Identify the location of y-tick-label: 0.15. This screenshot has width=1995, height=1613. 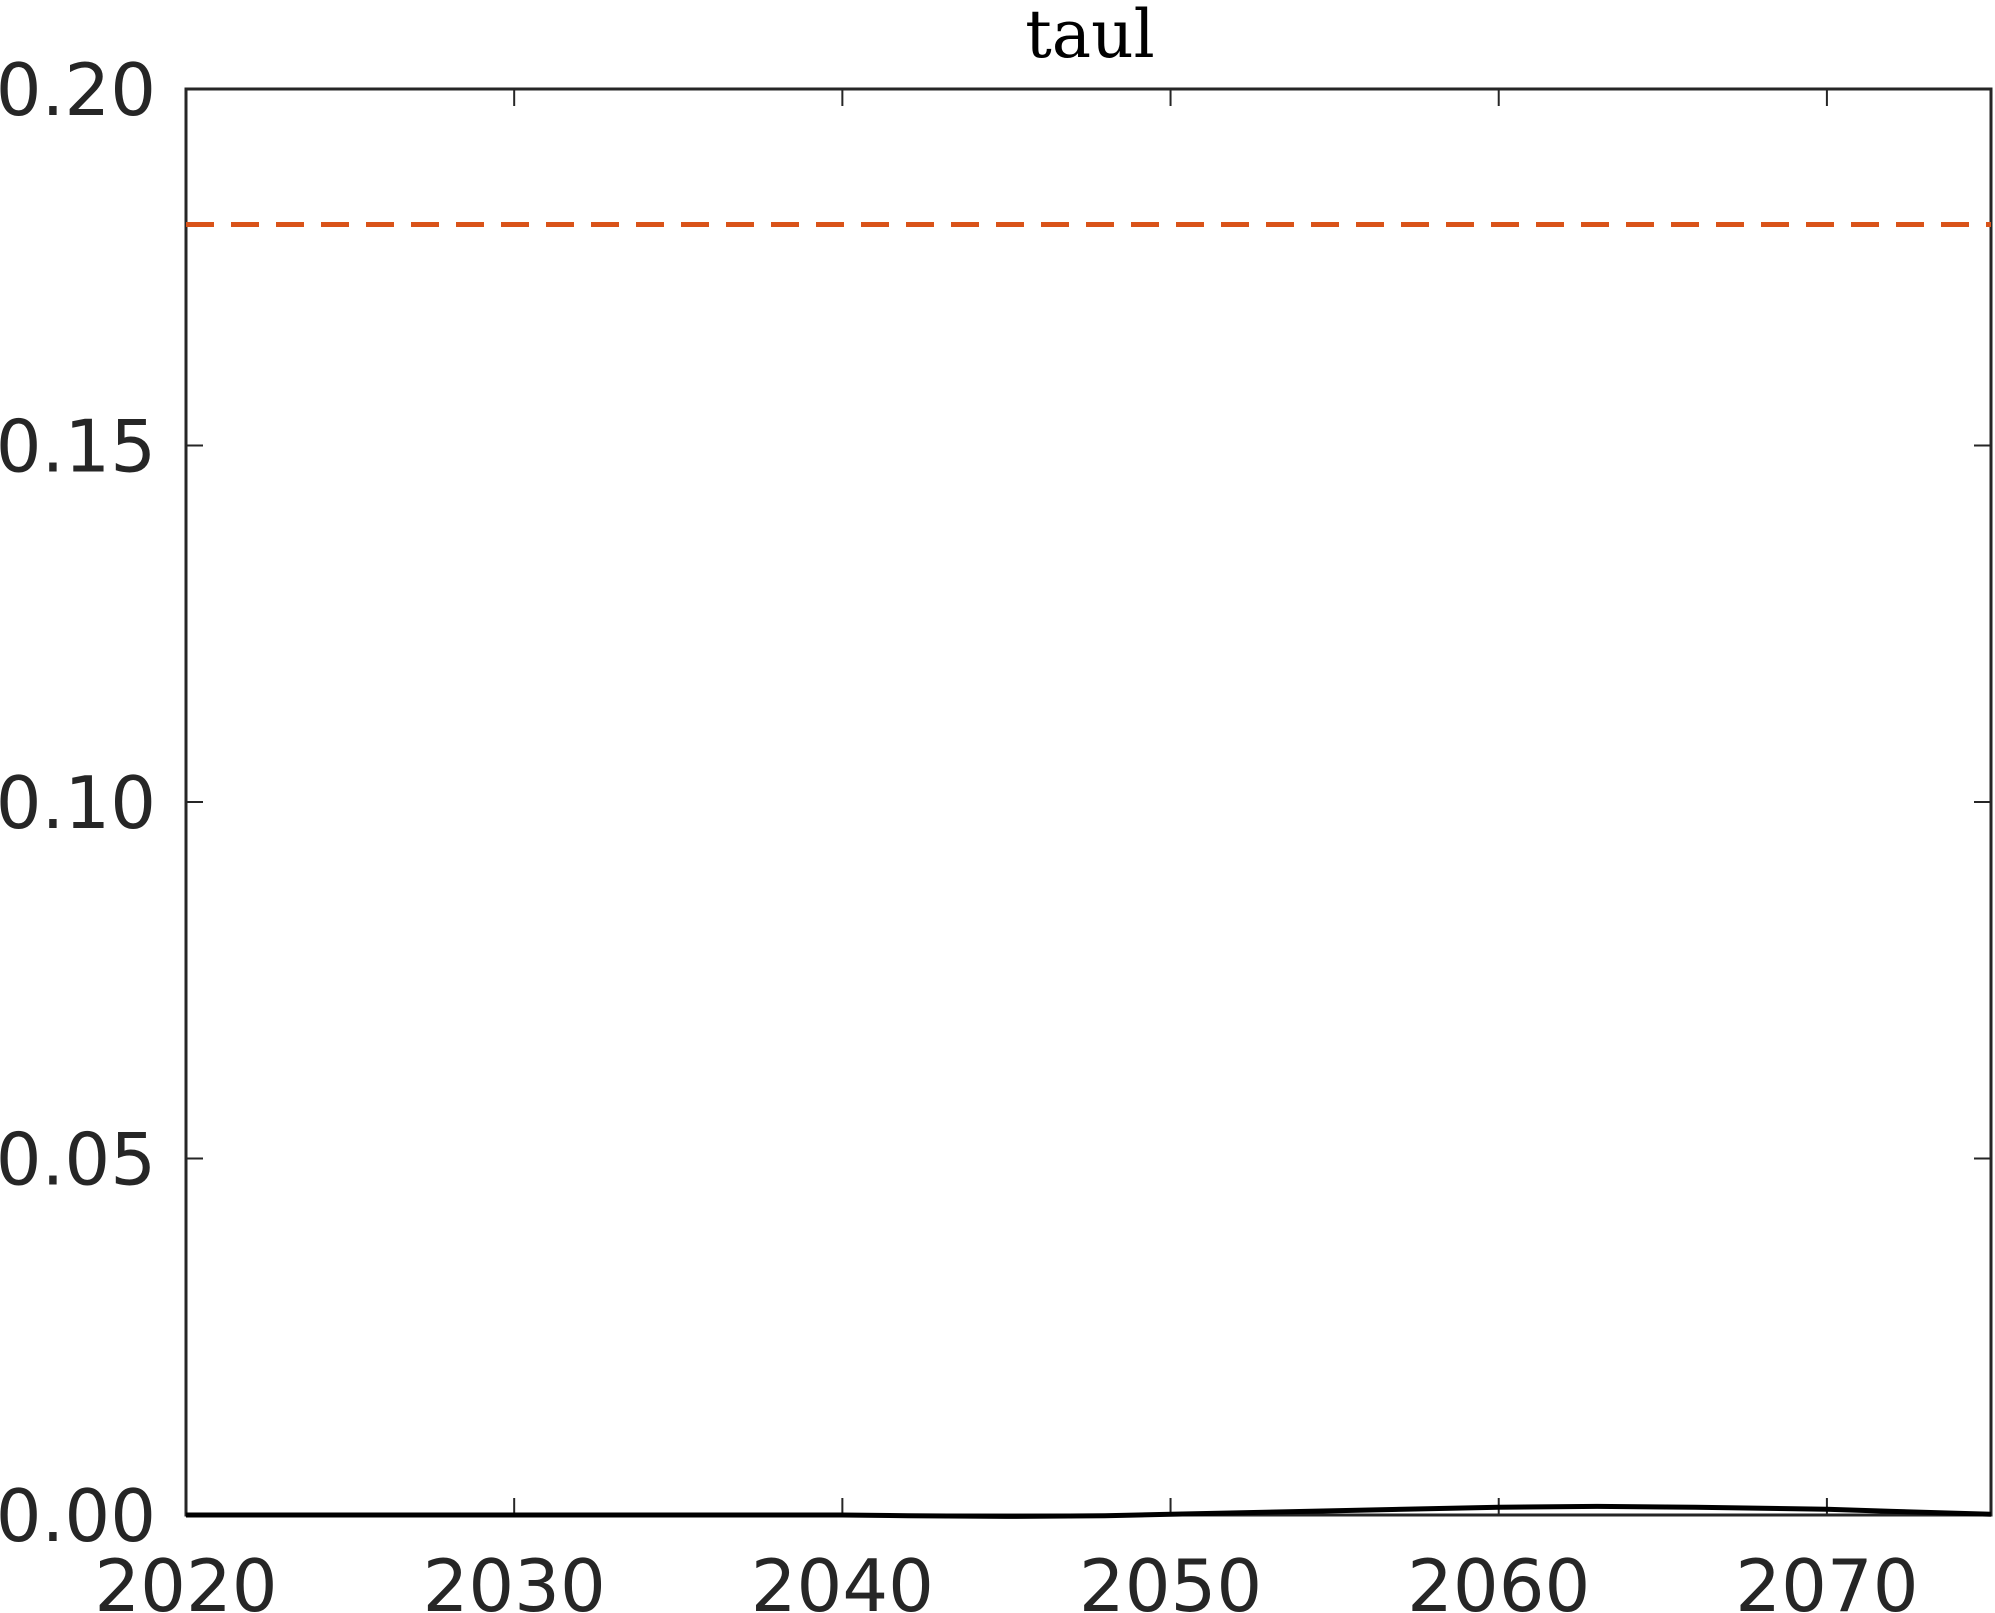
(78, 447).